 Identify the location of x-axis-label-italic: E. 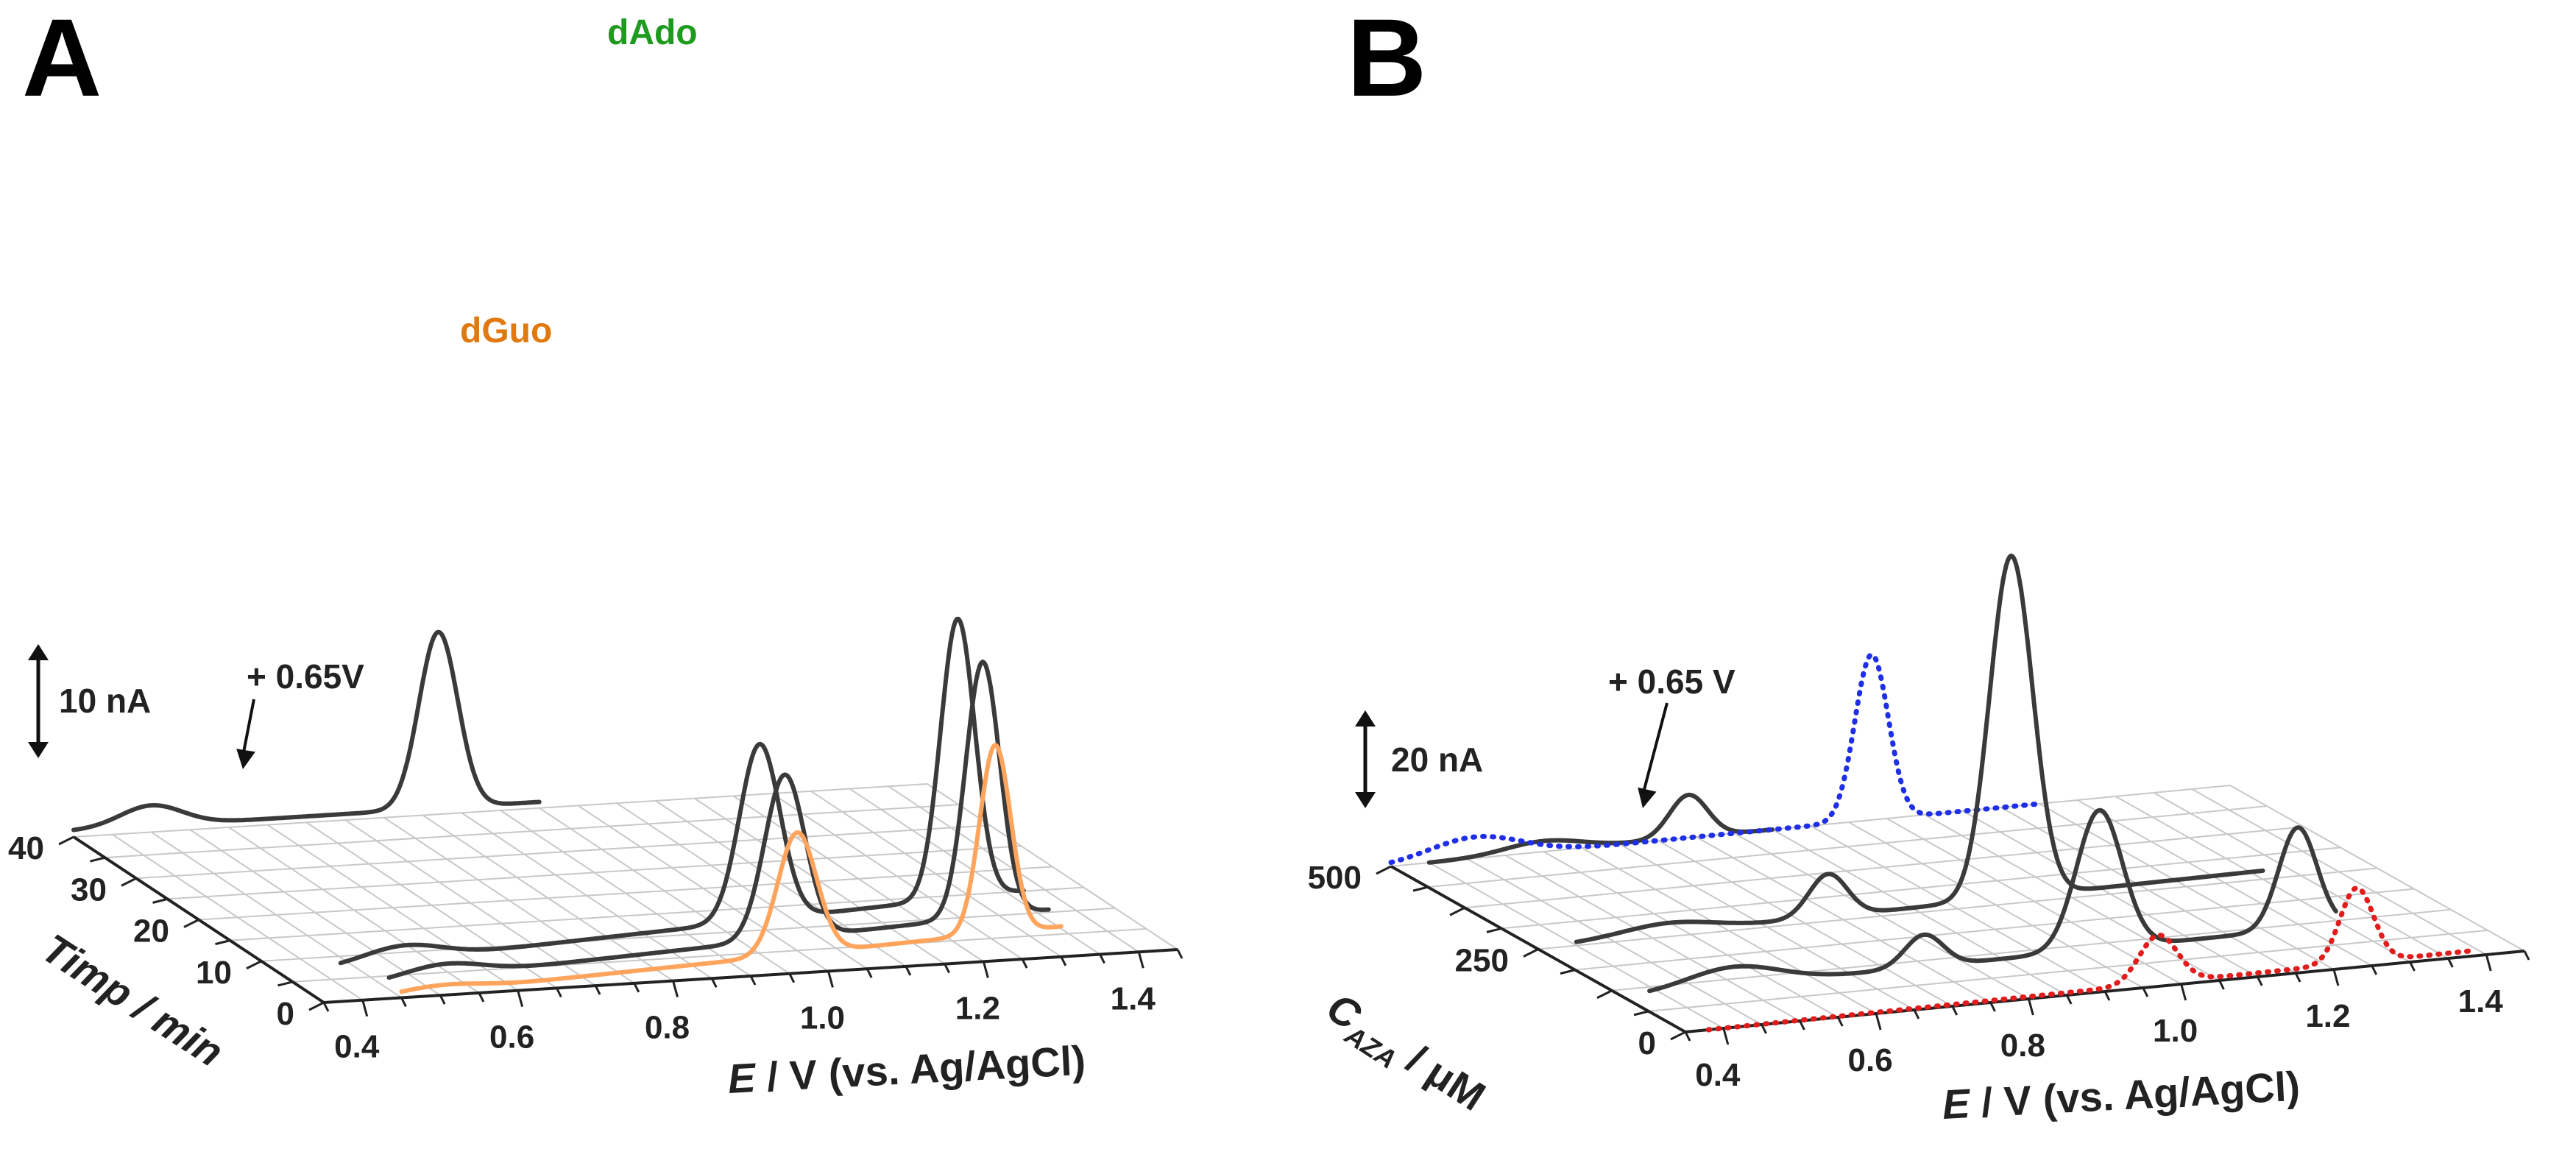
(741, 1078).